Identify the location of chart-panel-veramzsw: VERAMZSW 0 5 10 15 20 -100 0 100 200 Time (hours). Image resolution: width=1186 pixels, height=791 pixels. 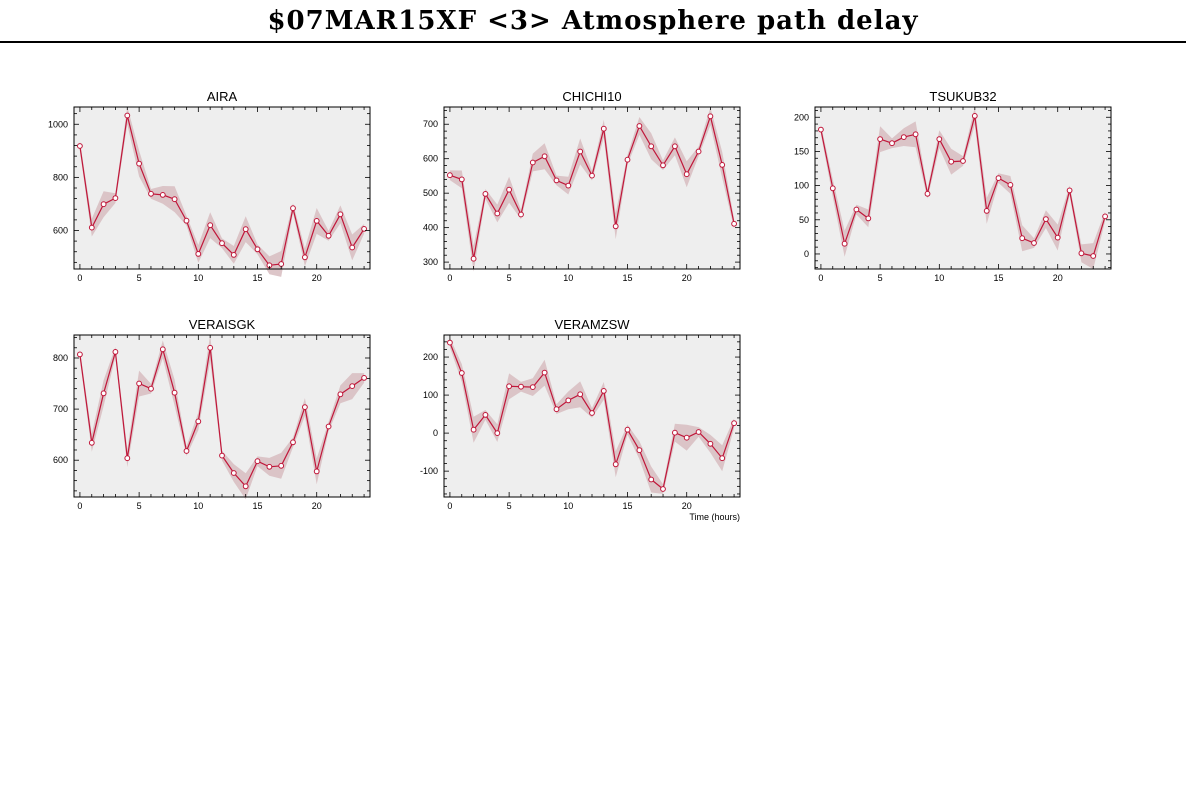
(580, 419).